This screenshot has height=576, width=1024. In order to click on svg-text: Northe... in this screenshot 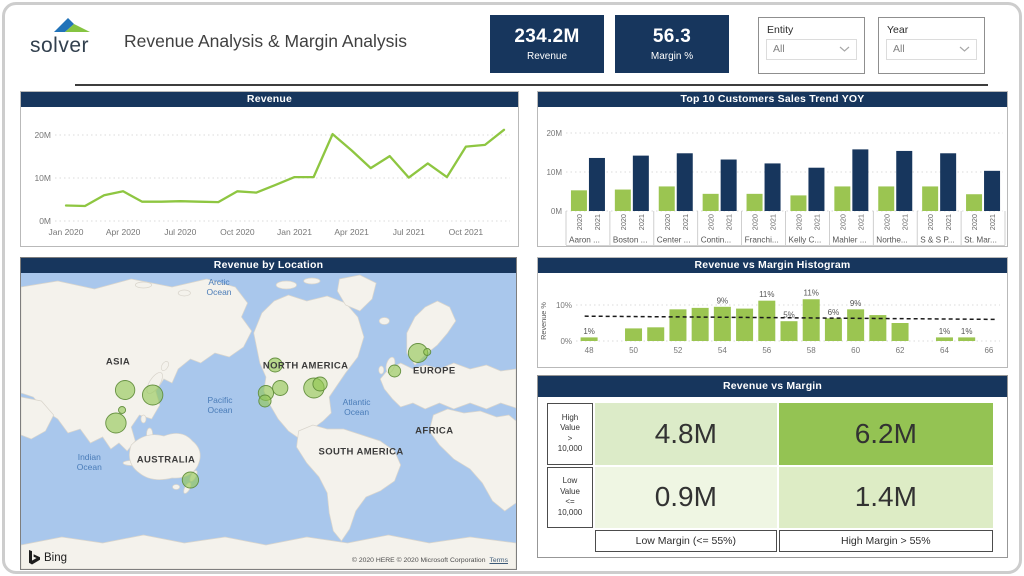, I will do `click(891, 240)`.